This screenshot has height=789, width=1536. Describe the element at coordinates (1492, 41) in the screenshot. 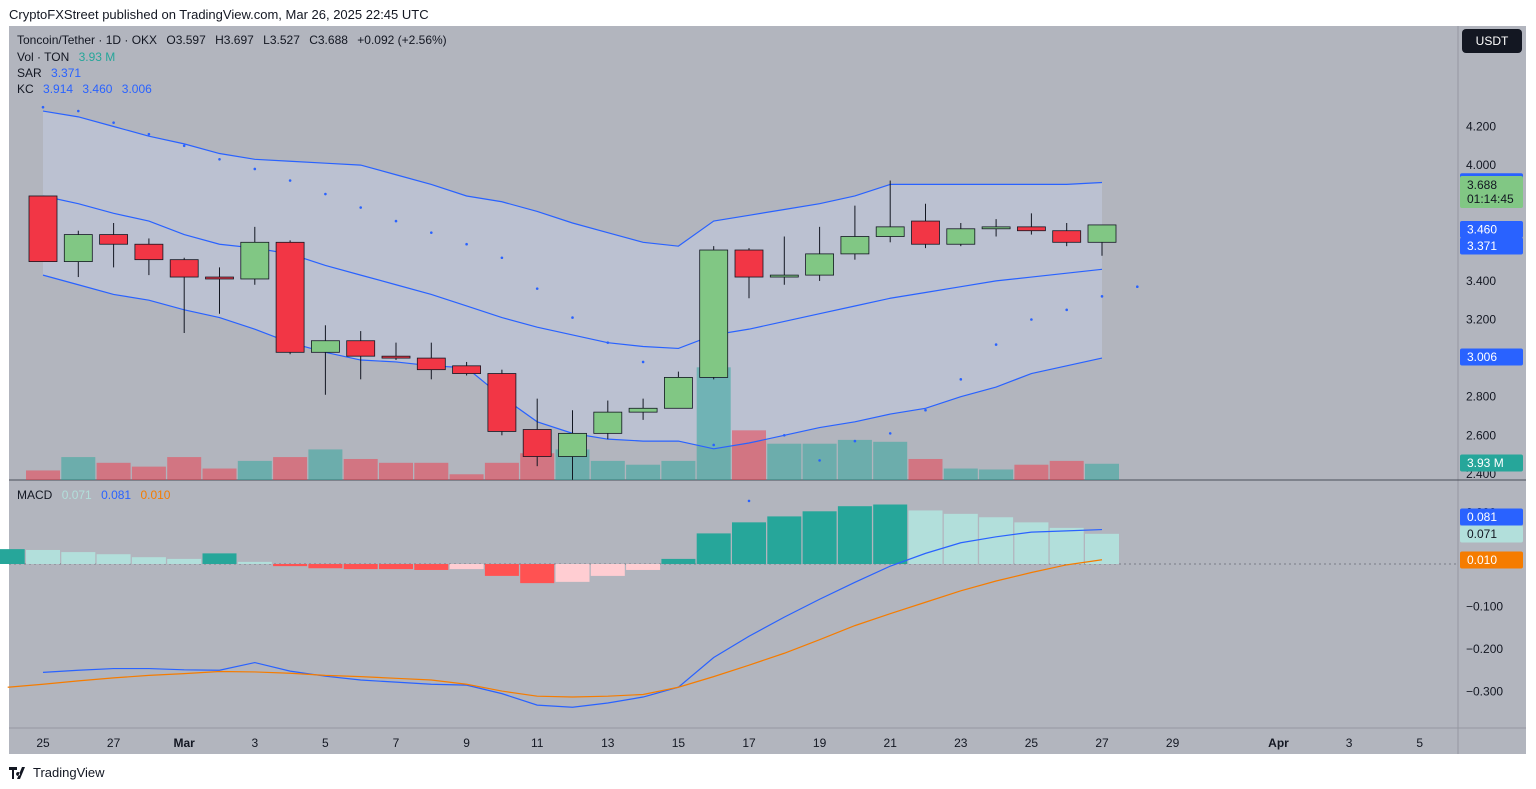

I see `currency-button: USDT` at that location.